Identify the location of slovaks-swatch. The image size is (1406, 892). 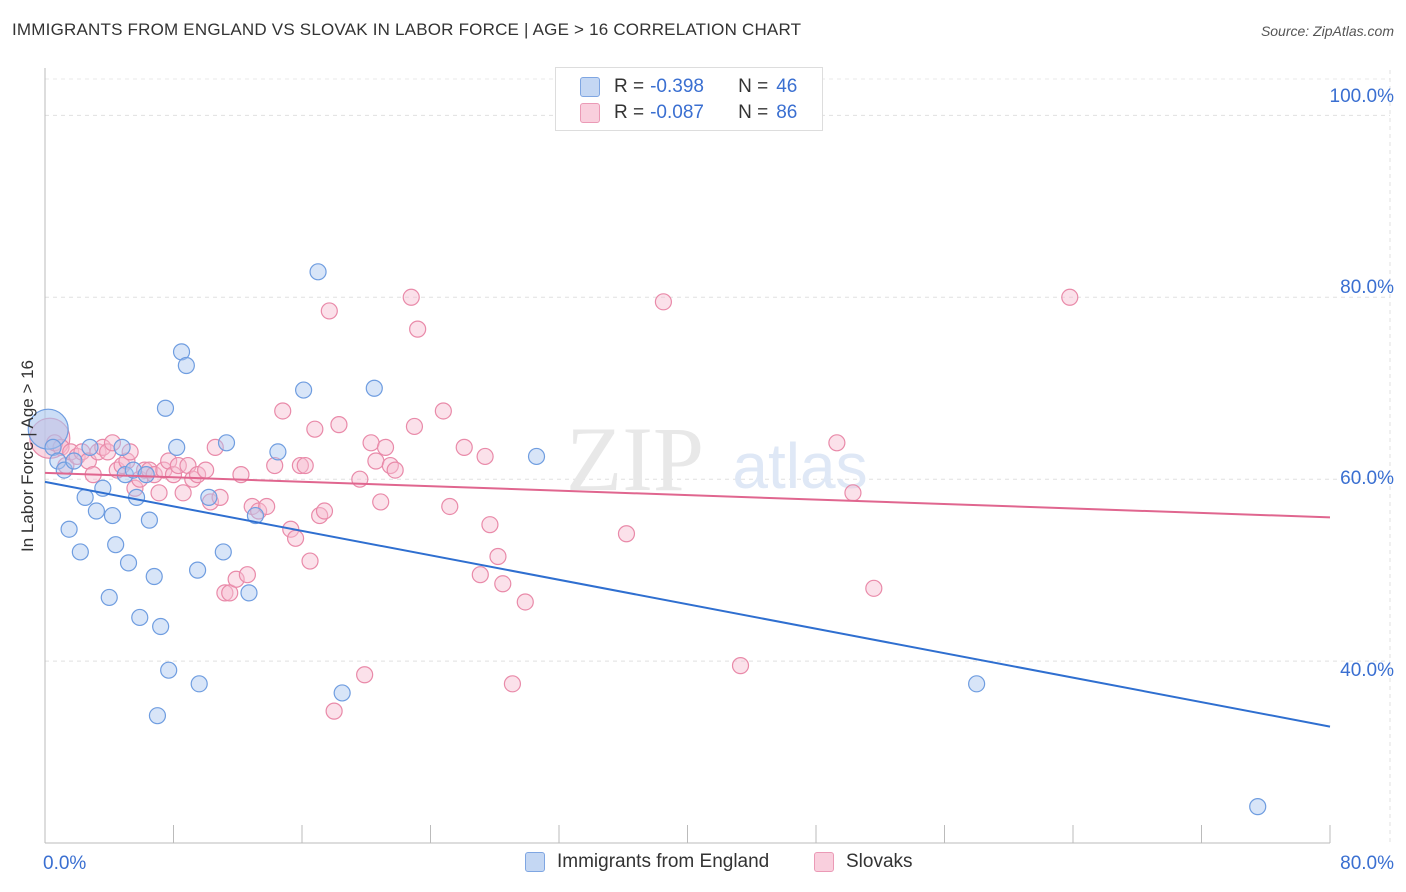
(590, 113).